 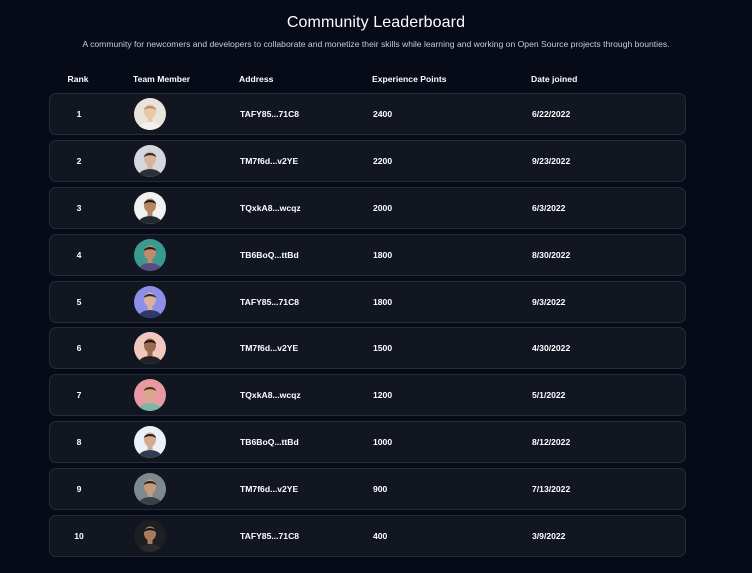 I want to click on date-joined-cell: 6/3/2022, so click(x=549, y=207).